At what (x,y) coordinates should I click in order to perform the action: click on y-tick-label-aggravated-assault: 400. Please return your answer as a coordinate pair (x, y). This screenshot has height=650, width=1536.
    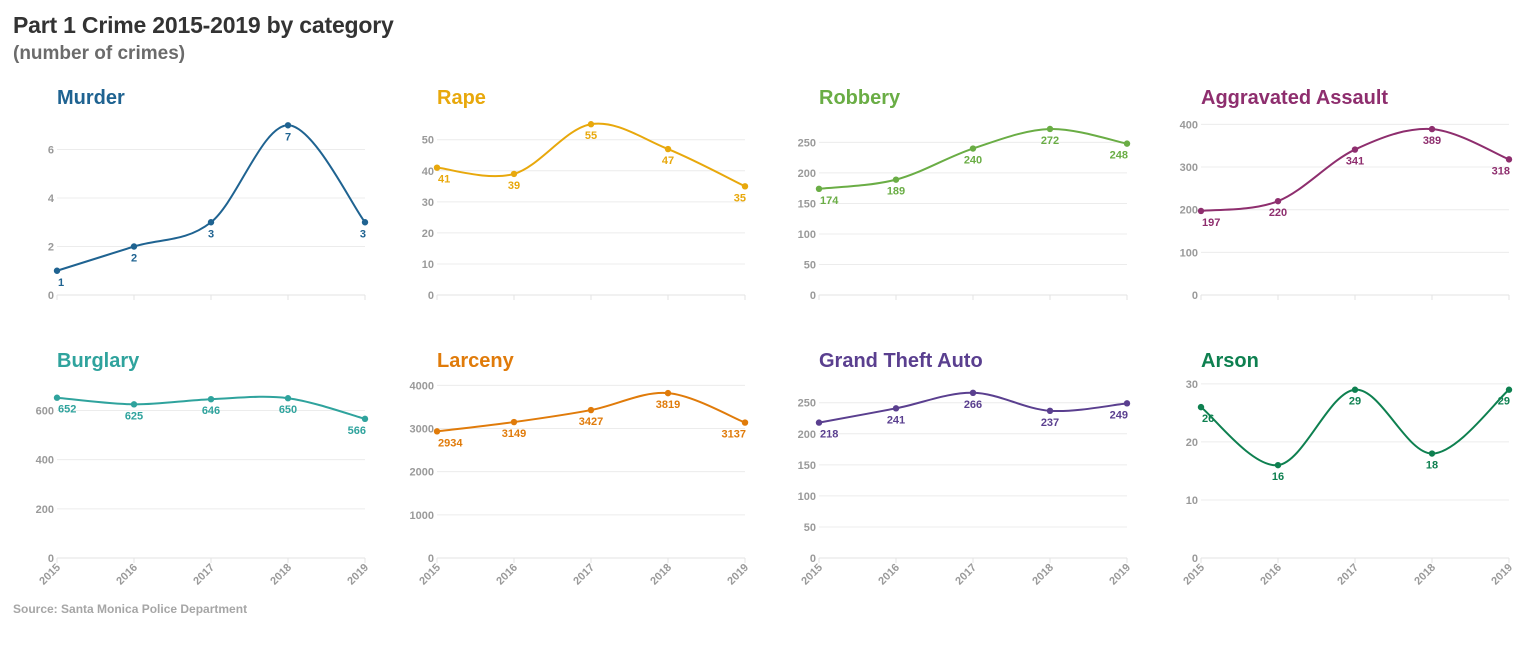
    Looking at the image, I should click on (1189, 125).